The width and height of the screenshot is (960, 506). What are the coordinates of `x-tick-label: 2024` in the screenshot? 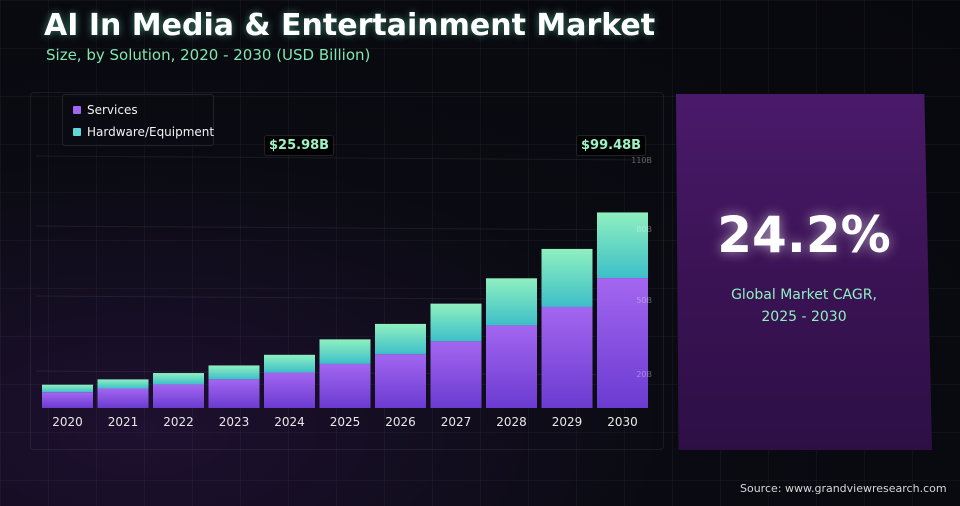 It's located at (289, 422).